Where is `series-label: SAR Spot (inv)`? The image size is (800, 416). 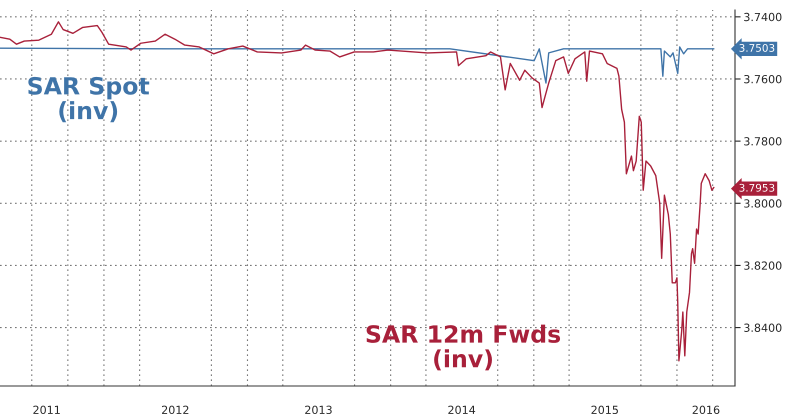
series-label: SAR Spot (inv) is located at coordinates (89, 99).